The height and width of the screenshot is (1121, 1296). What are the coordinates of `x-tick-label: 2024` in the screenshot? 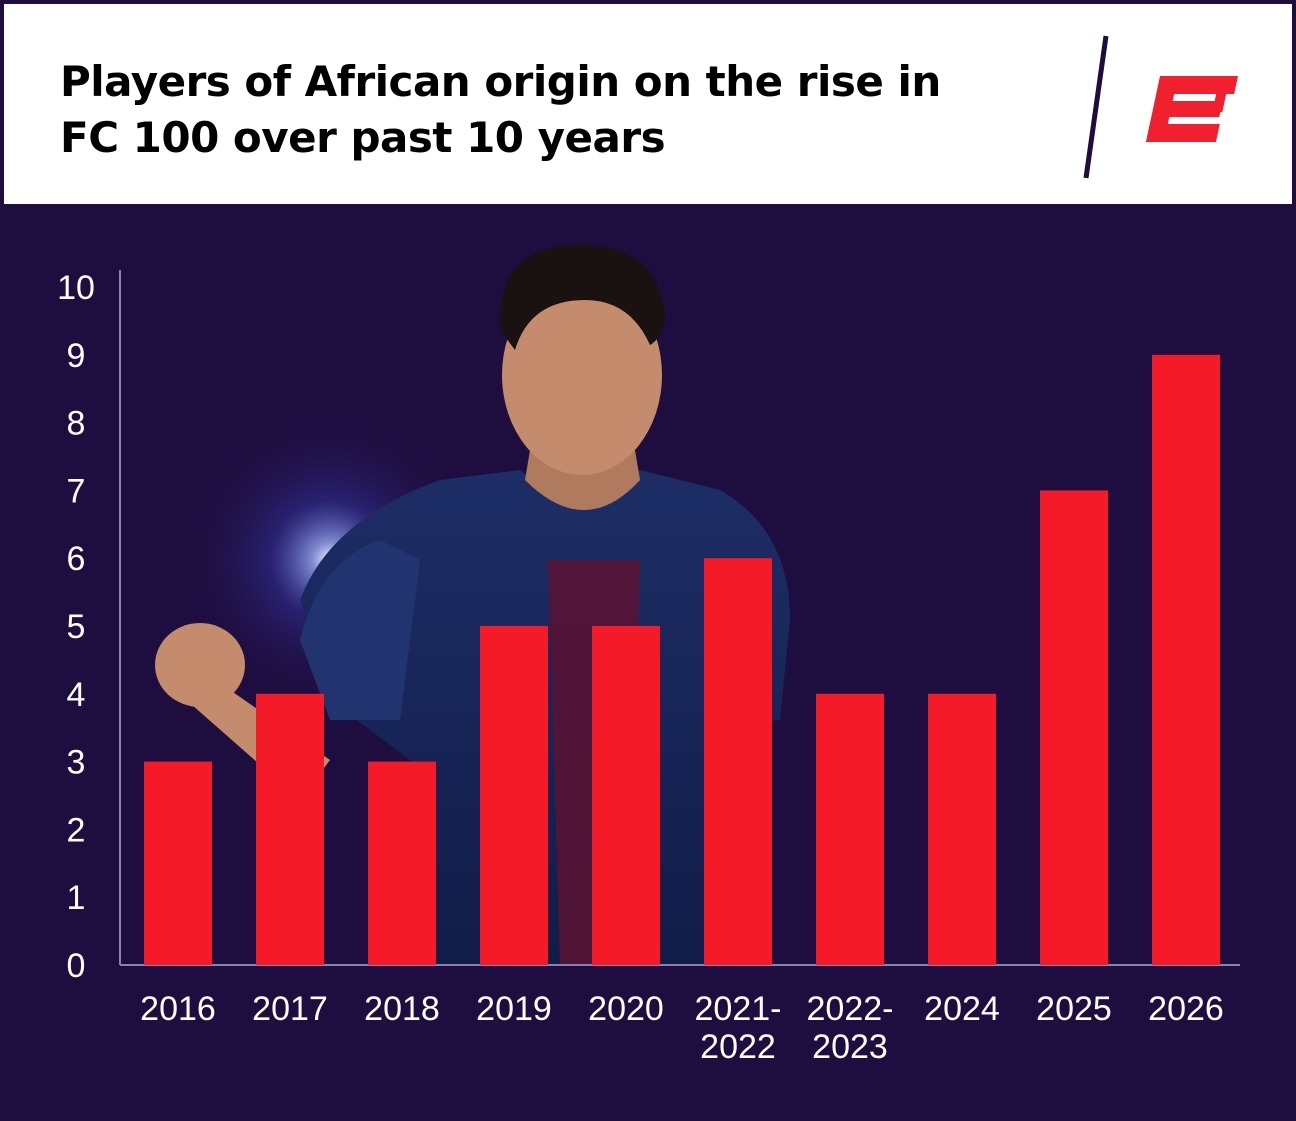 It's located at (962, 1009).